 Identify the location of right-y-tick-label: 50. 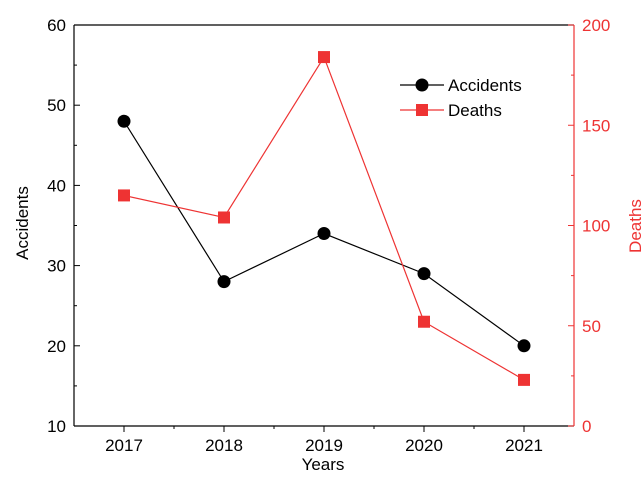
(591, 326).